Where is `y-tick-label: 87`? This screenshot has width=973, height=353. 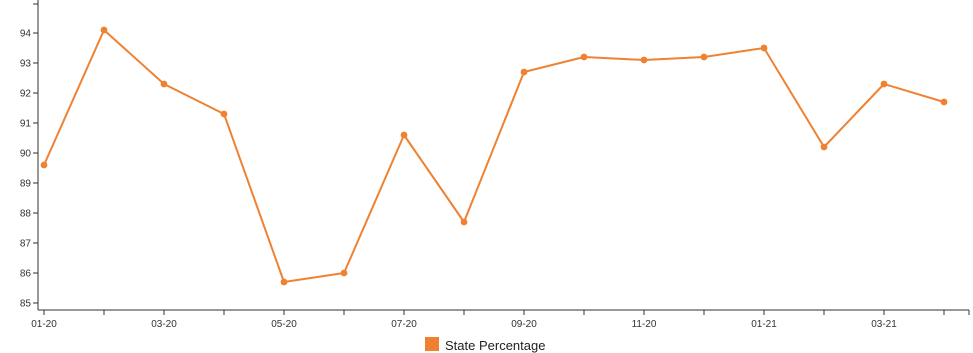 y-tick-label: 87 is located at coordinates (26, 244).